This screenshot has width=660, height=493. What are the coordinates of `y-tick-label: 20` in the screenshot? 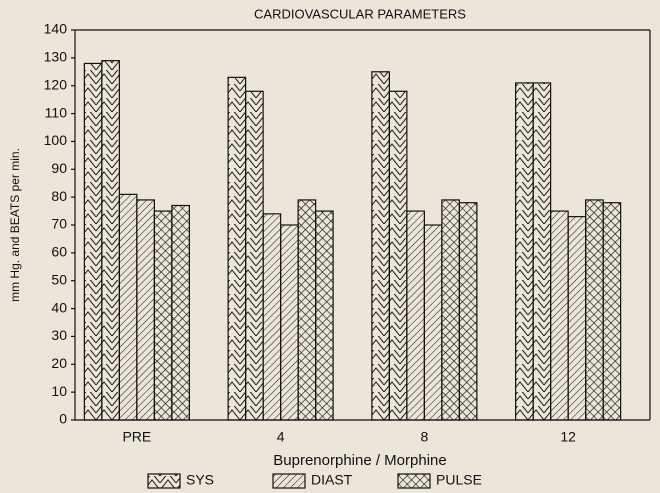 It's located at (59, 363).